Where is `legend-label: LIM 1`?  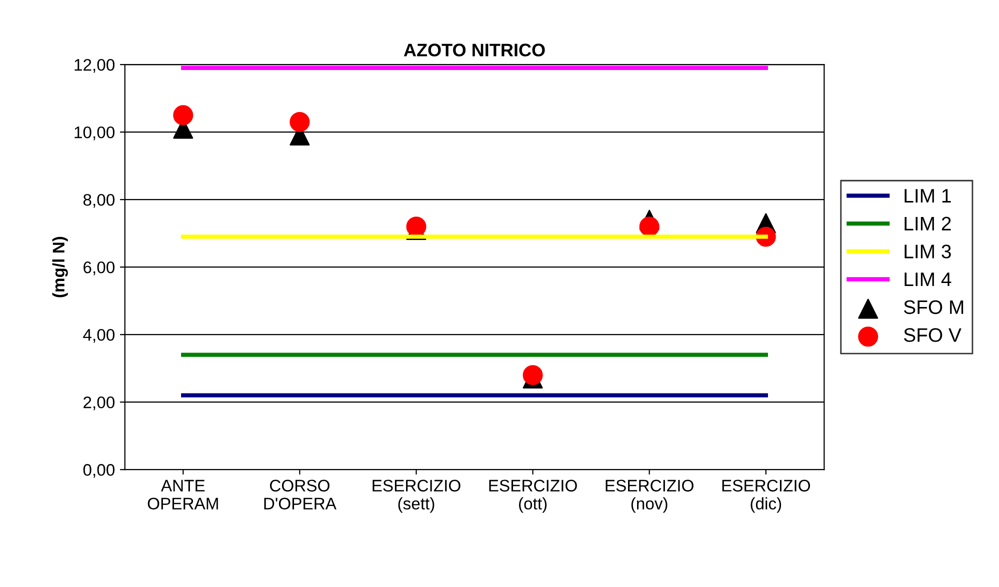 legend-label: LIM 1 is located at coordinates (927, 195).